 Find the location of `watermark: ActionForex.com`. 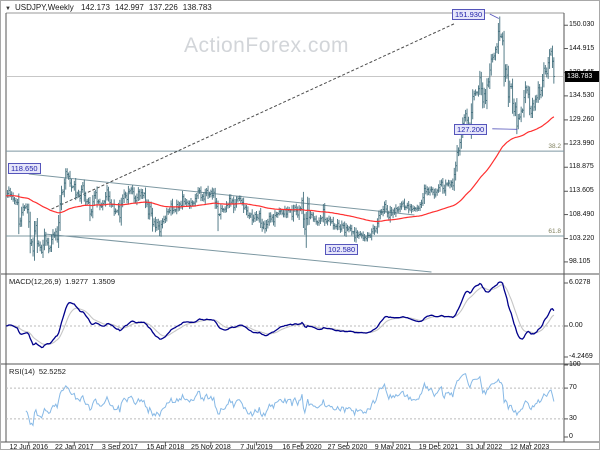

watermark: ActionForex.com is located at coordinates (267, 45).